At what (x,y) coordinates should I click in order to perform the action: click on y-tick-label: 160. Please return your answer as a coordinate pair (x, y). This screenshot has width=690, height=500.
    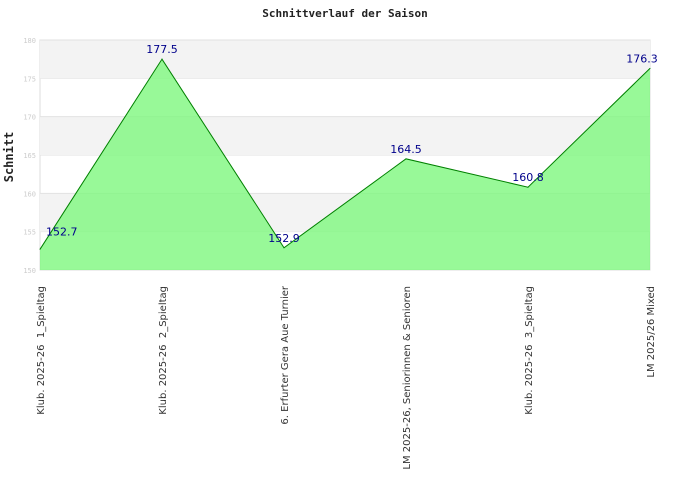
    Looking at the image, I should click on (29, 194).